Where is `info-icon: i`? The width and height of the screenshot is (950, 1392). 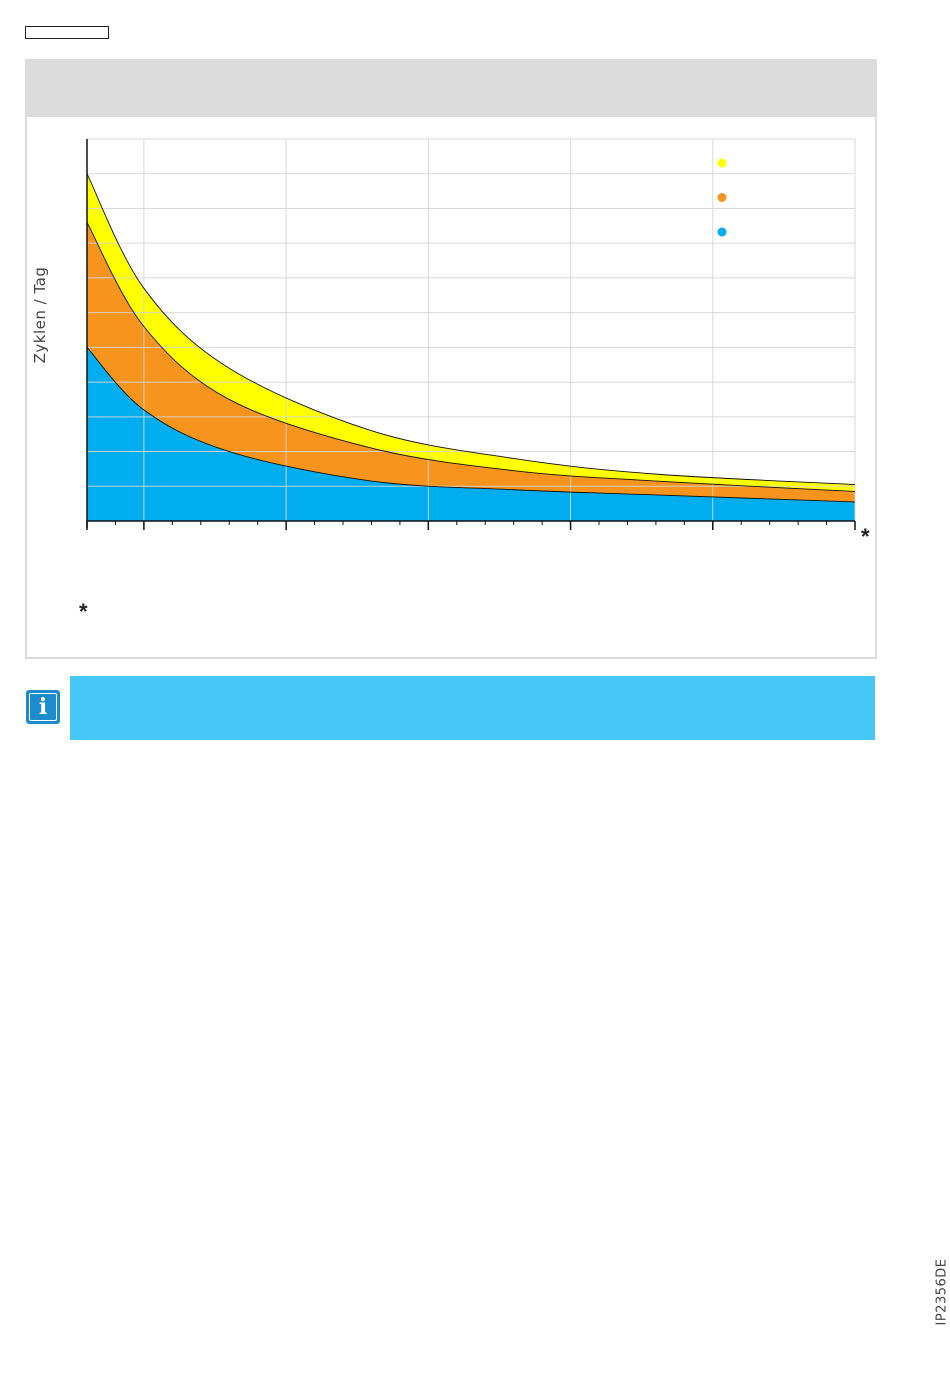
info-icon: i is located at coordinates (43, 707).